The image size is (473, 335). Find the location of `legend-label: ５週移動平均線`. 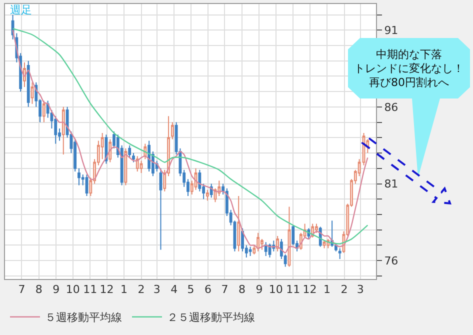

legend-label: ５週移動平均線 is located at coordinates (83, 317).